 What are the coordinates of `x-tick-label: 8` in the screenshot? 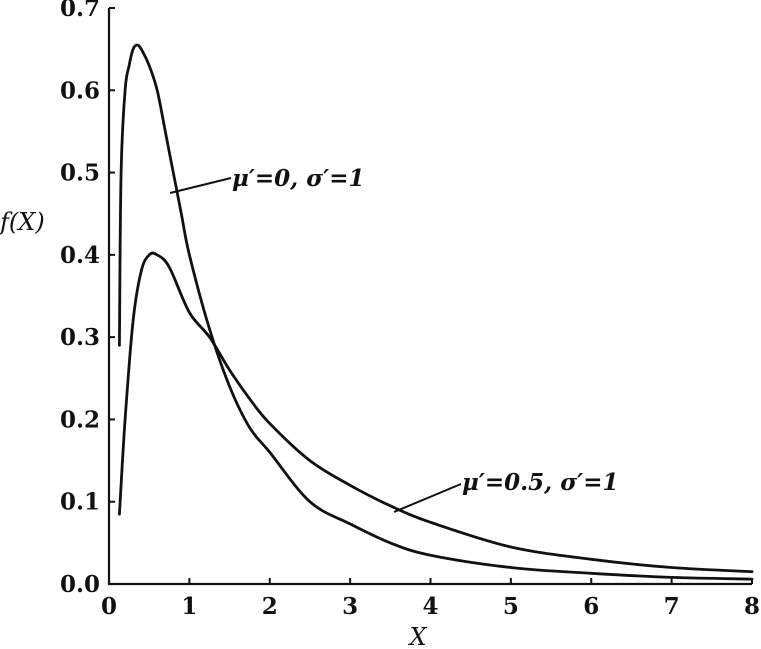 It's located at (752, 606).